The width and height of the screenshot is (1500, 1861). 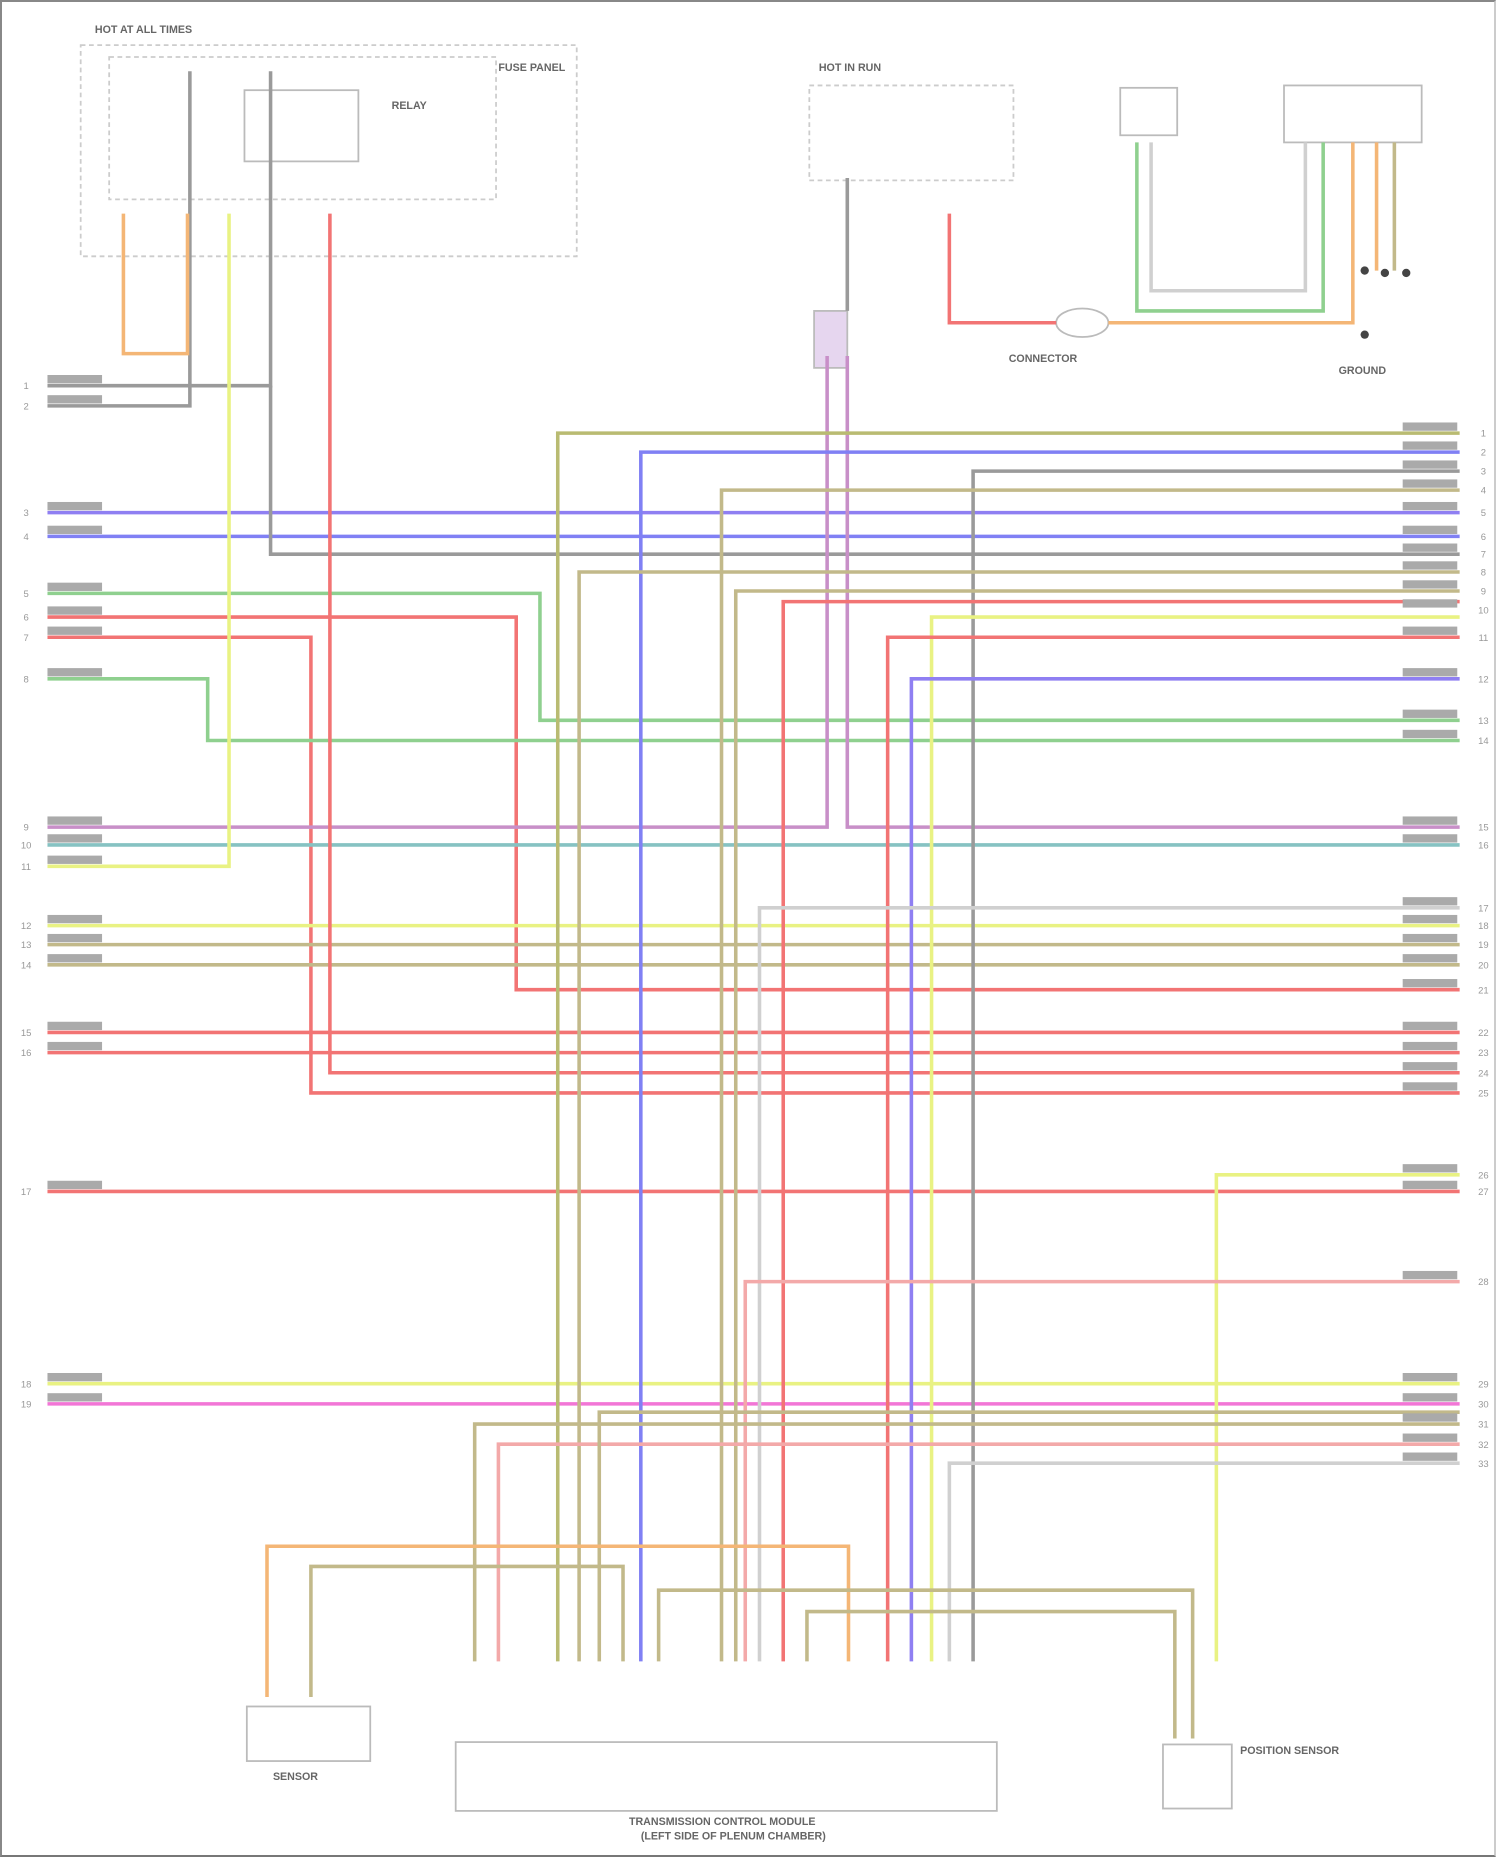 I want to click on pin-number: 28, so click(x=1483, y=1282).